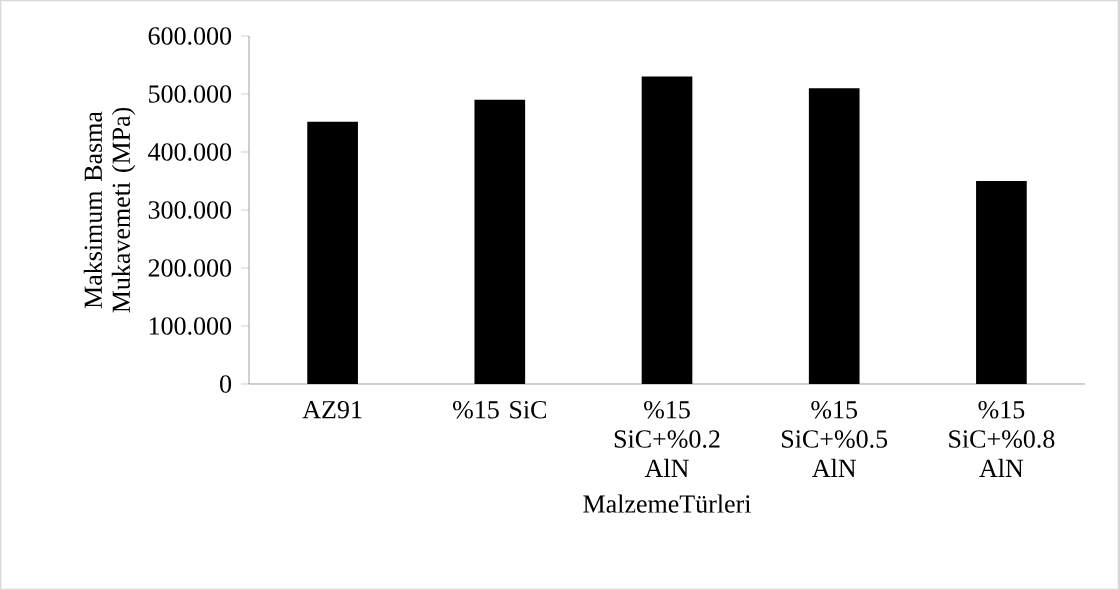  I want to click on y-tick-label: 600.000, so click(190, 36).